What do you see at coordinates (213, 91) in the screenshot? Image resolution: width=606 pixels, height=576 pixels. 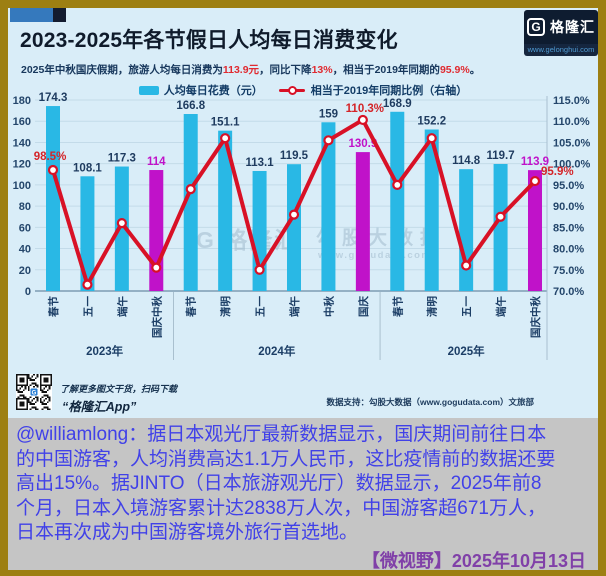 I see `legend-bar-label: 人均每日花费（元）` at bounding box center [213, 91].